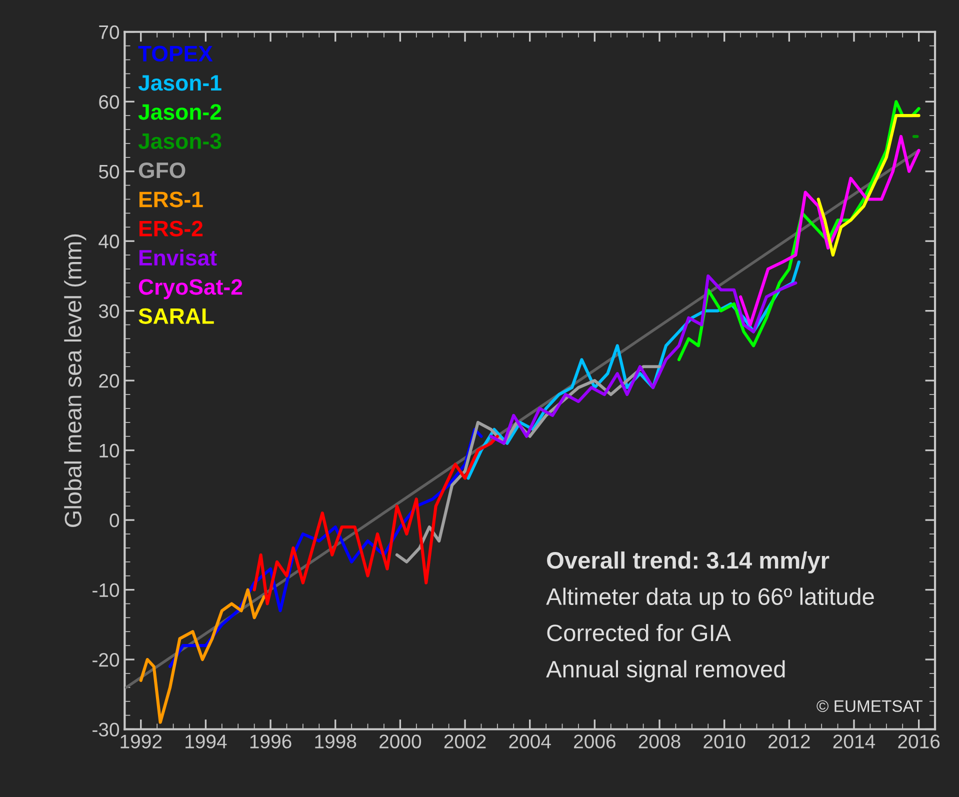  I want to click on y-tick-label: -20, so click(106, 659).